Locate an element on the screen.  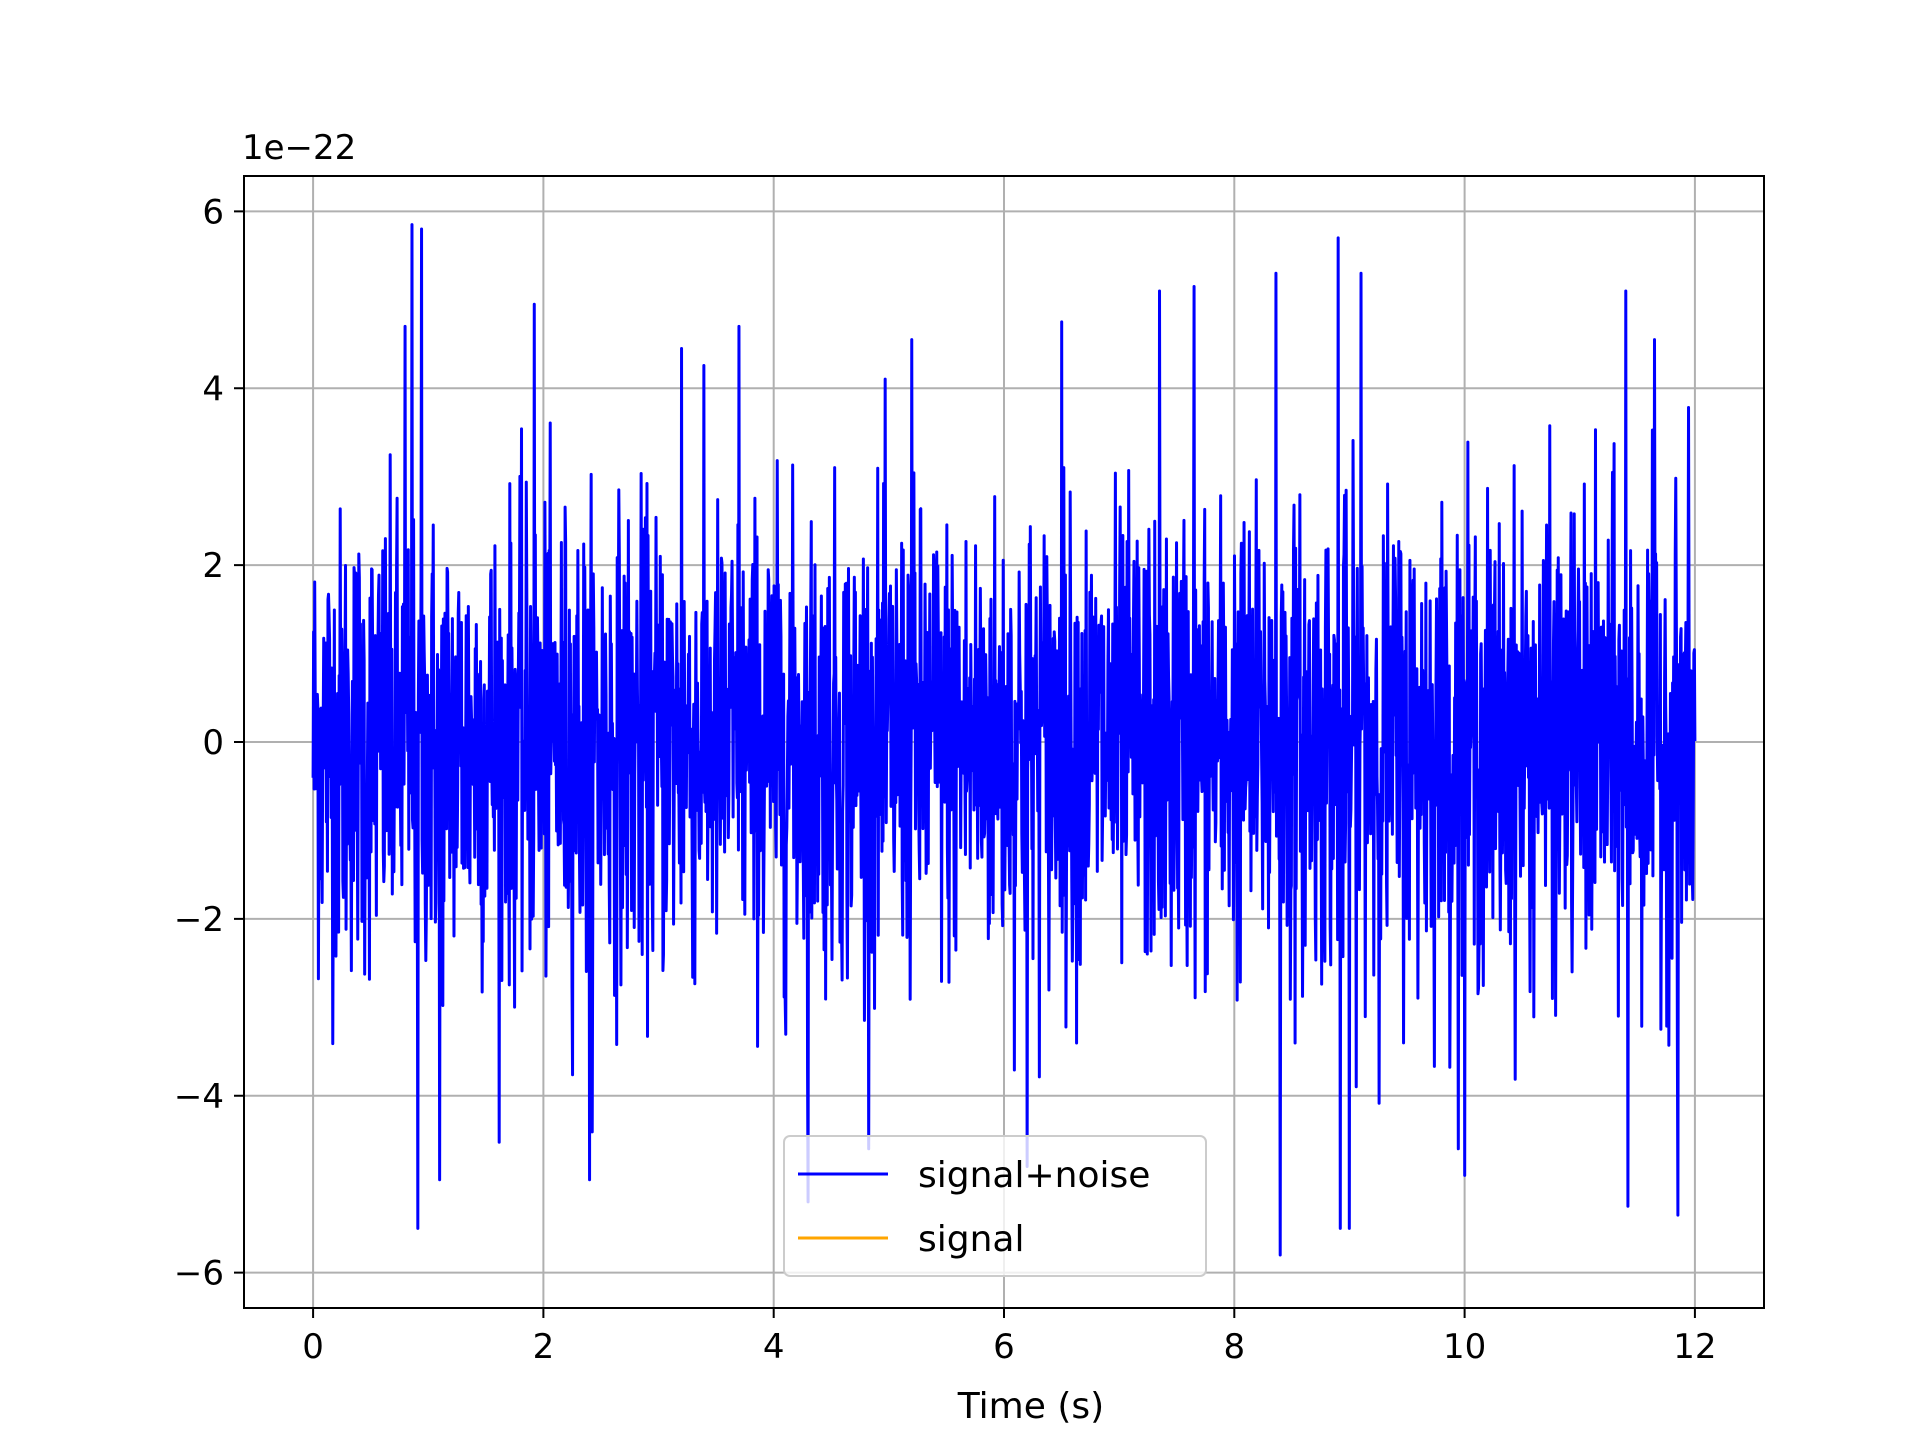
x-tick-label: 8 is located at coordinates (1234, 1347).